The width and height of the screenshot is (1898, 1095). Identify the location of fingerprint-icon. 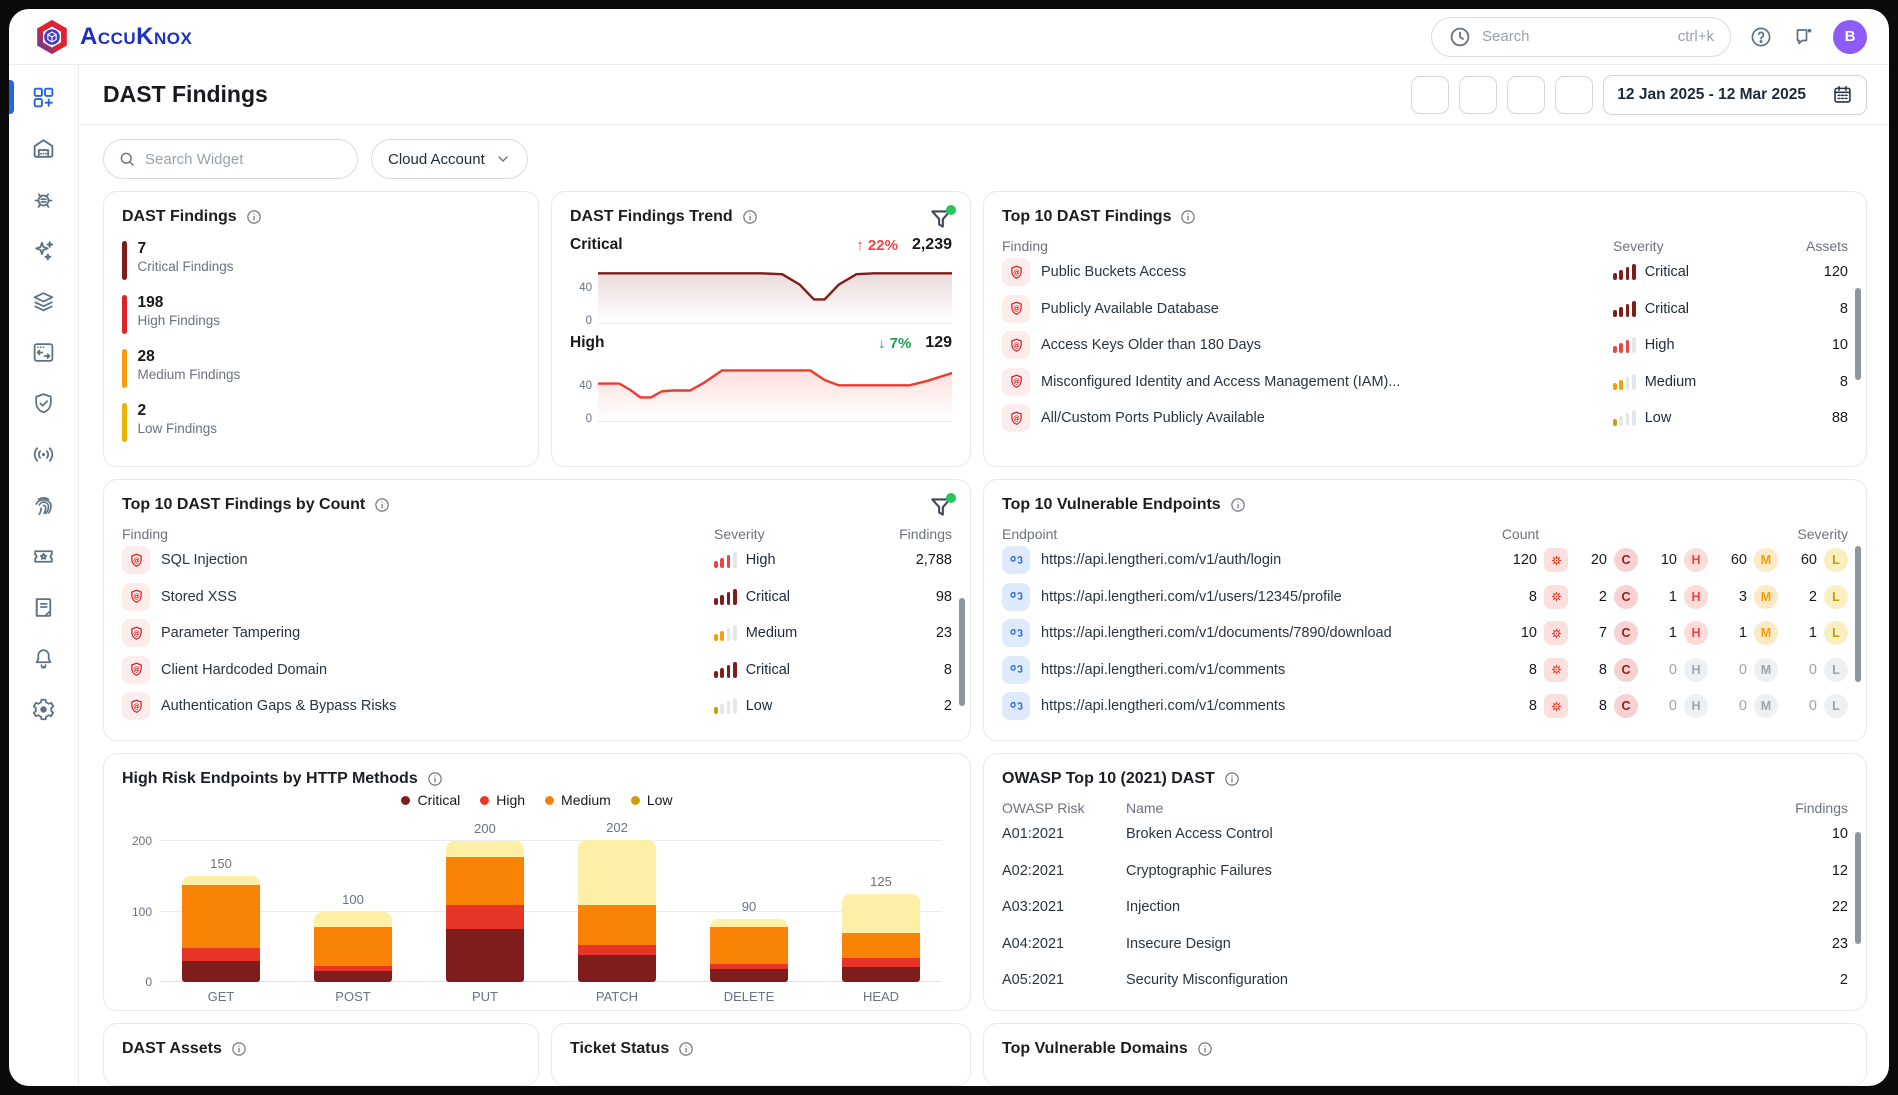
(43, 505).